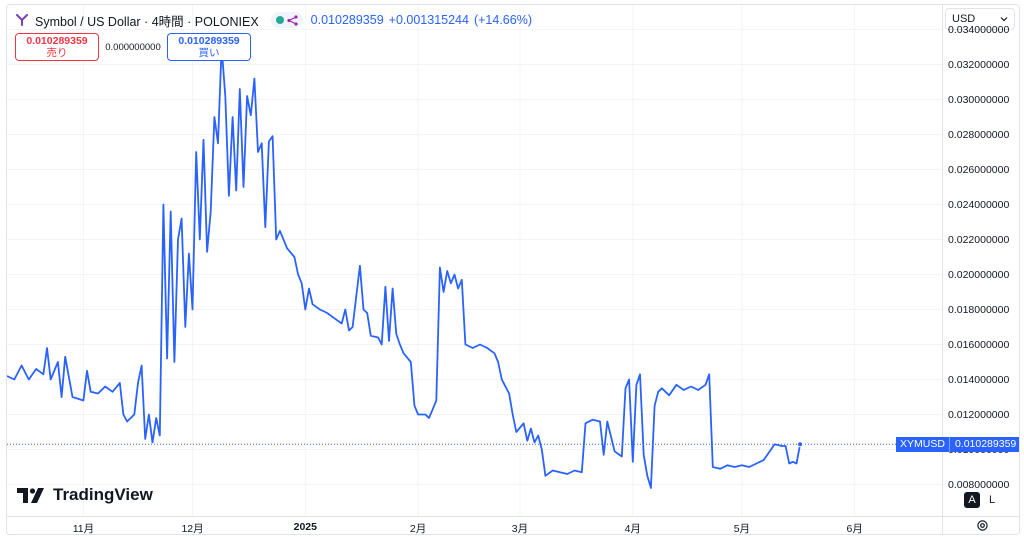 The width and height of the screenshot is (1024, 537). I want to click on y-tick-label: 0.032000000, so click(979, 64).